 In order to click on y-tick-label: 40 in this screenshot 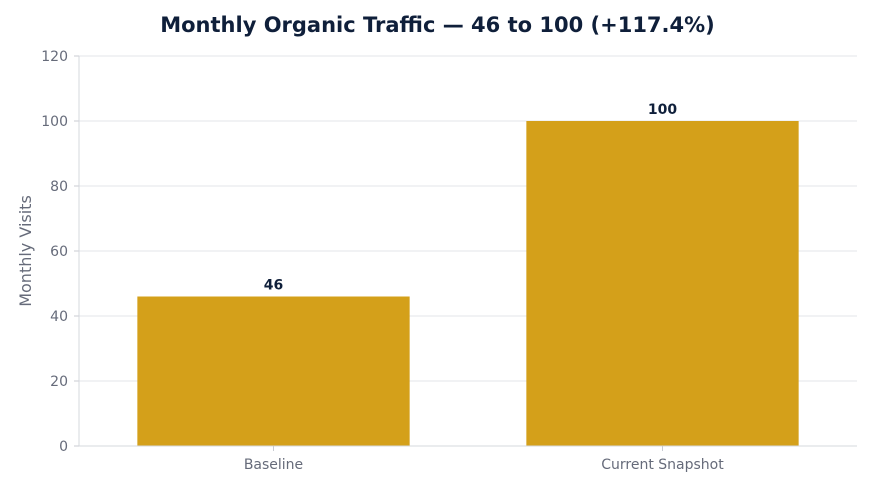, I will do `click(59, 317)`.